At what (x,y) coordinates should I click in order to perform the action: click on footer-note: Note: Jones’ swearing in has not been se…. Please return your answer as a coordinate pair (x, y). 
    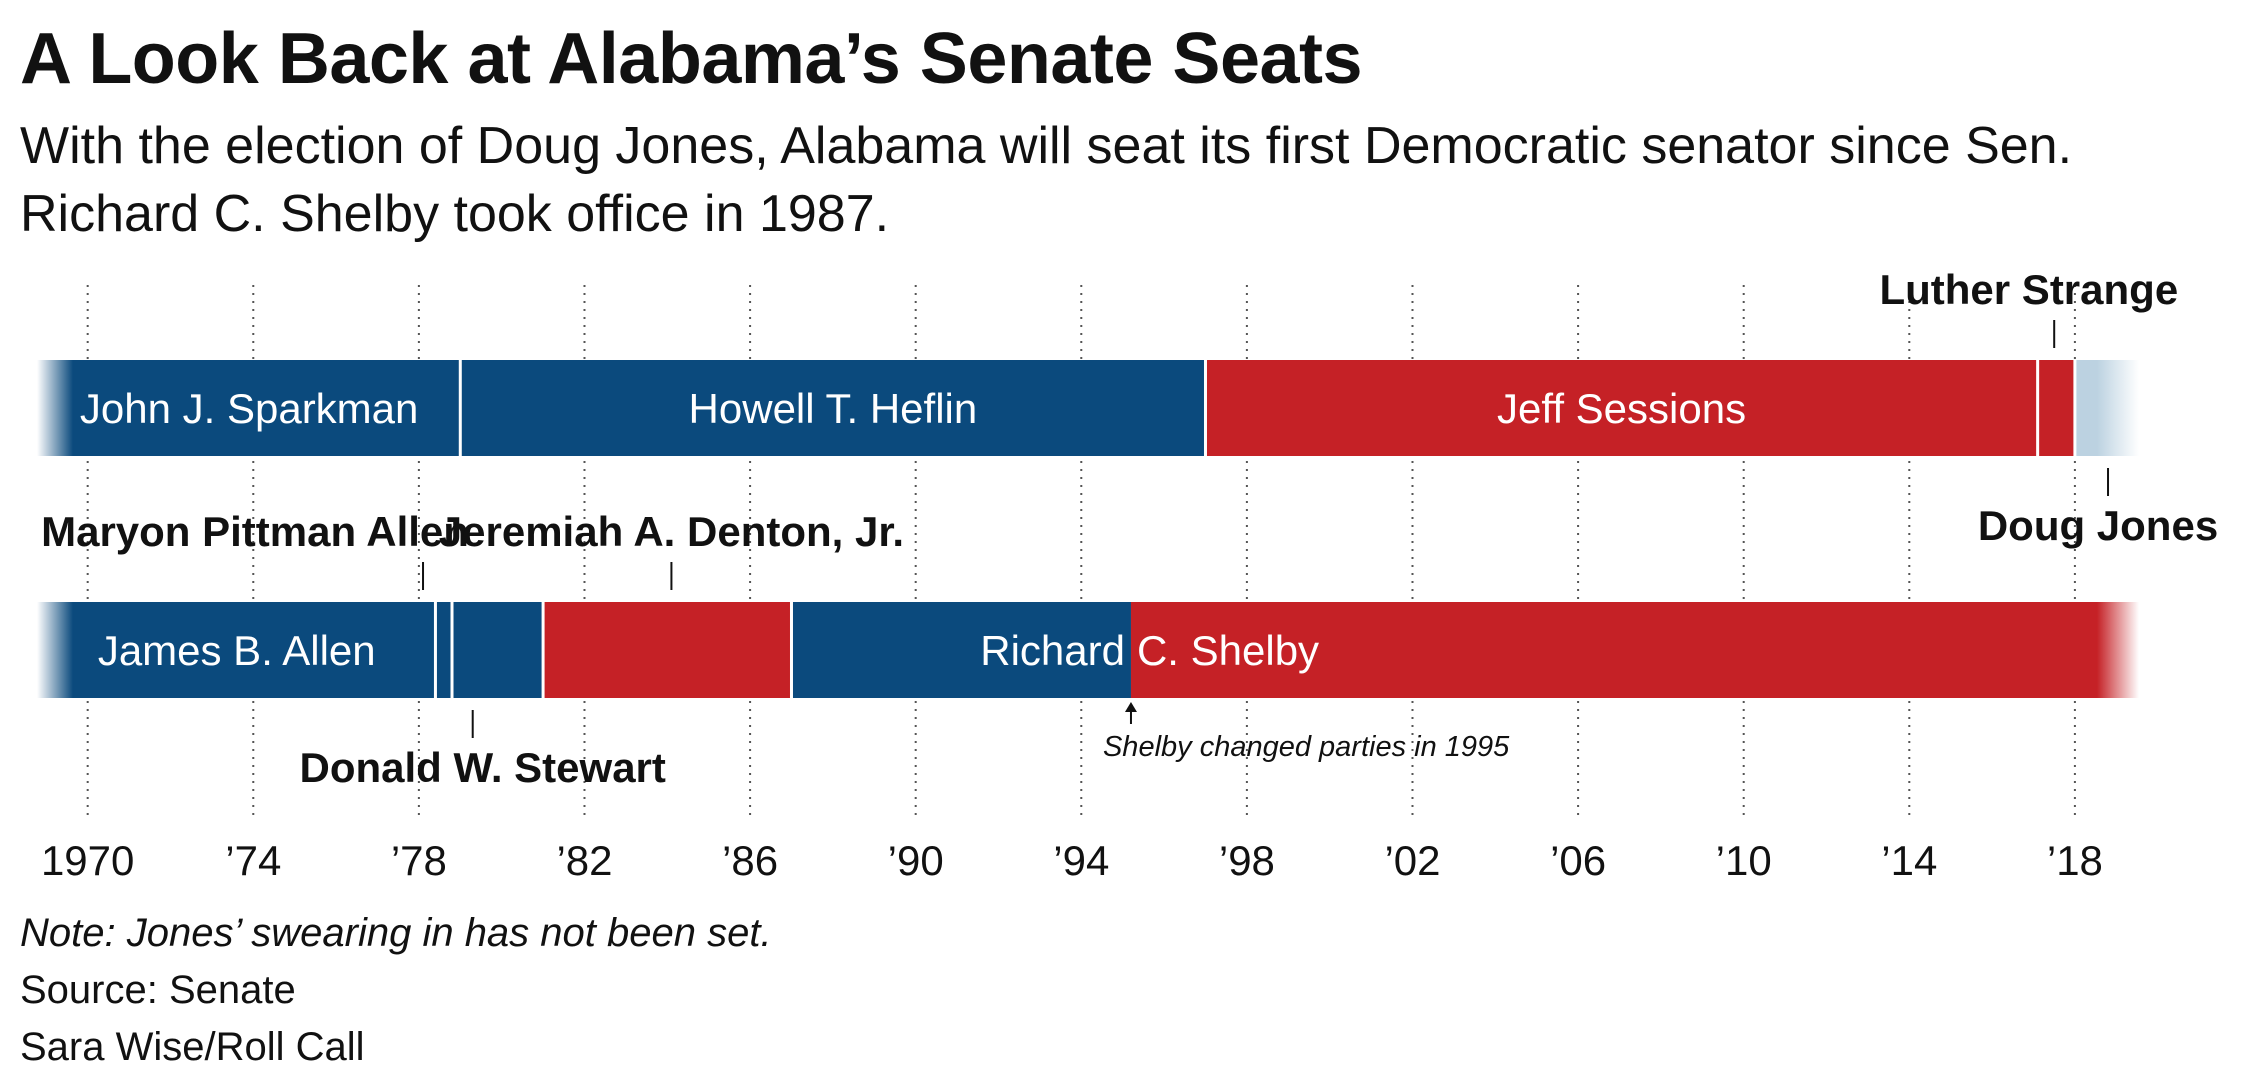
    Looking at the image, I should click on (396, 933).